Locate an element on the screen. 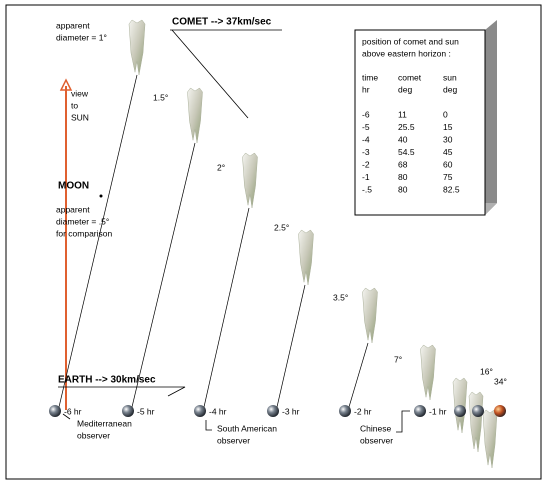  table-cell: -5 is located at coordinates (366, 127).